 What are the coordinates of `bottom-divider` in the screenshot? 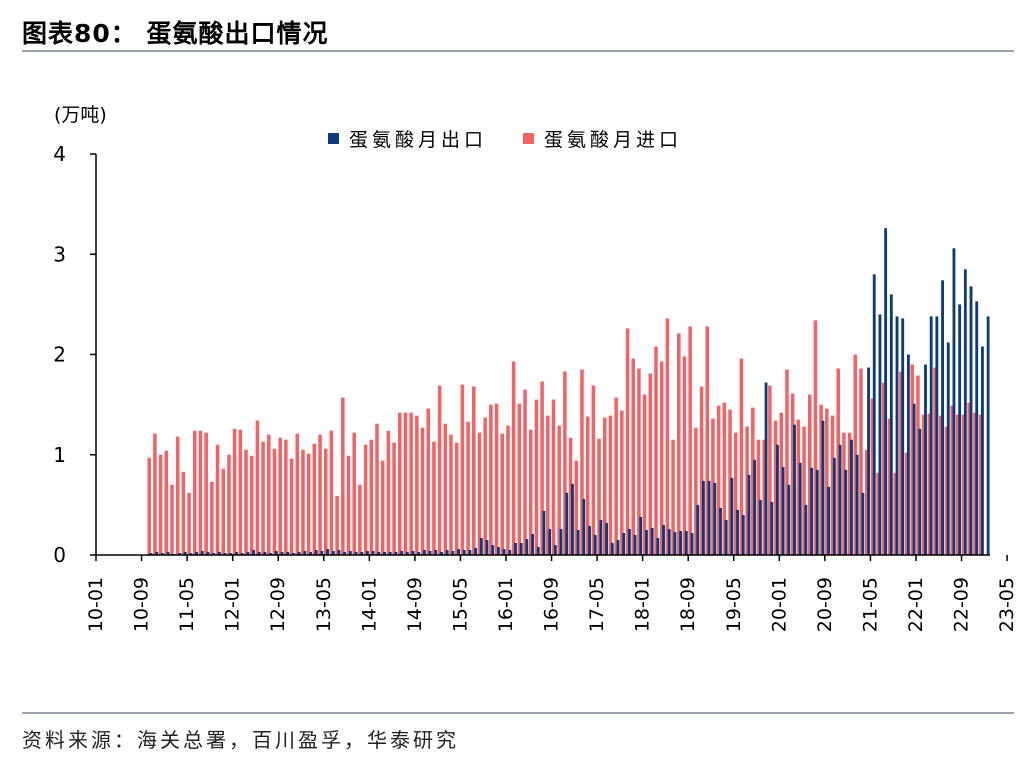 It's located at (518, 713).